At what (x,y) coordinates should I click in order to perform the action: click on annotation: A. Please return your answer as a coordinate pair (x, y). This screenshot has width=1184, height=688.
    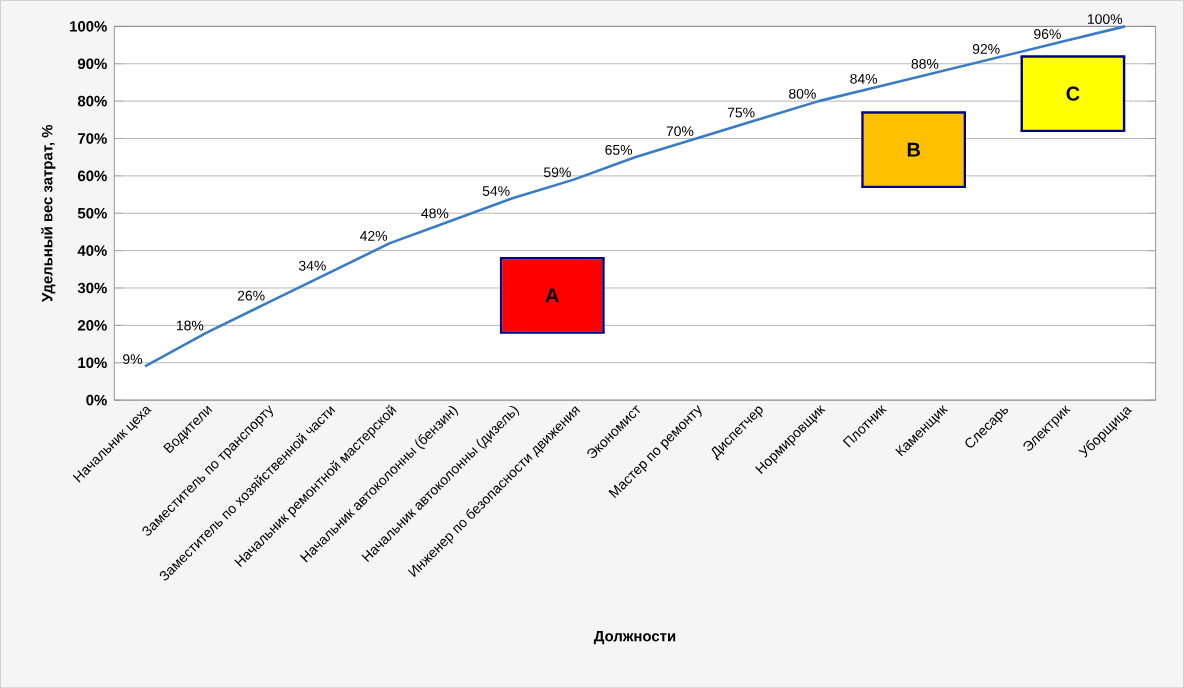
    Looking at the image, I should click on (552, 295).